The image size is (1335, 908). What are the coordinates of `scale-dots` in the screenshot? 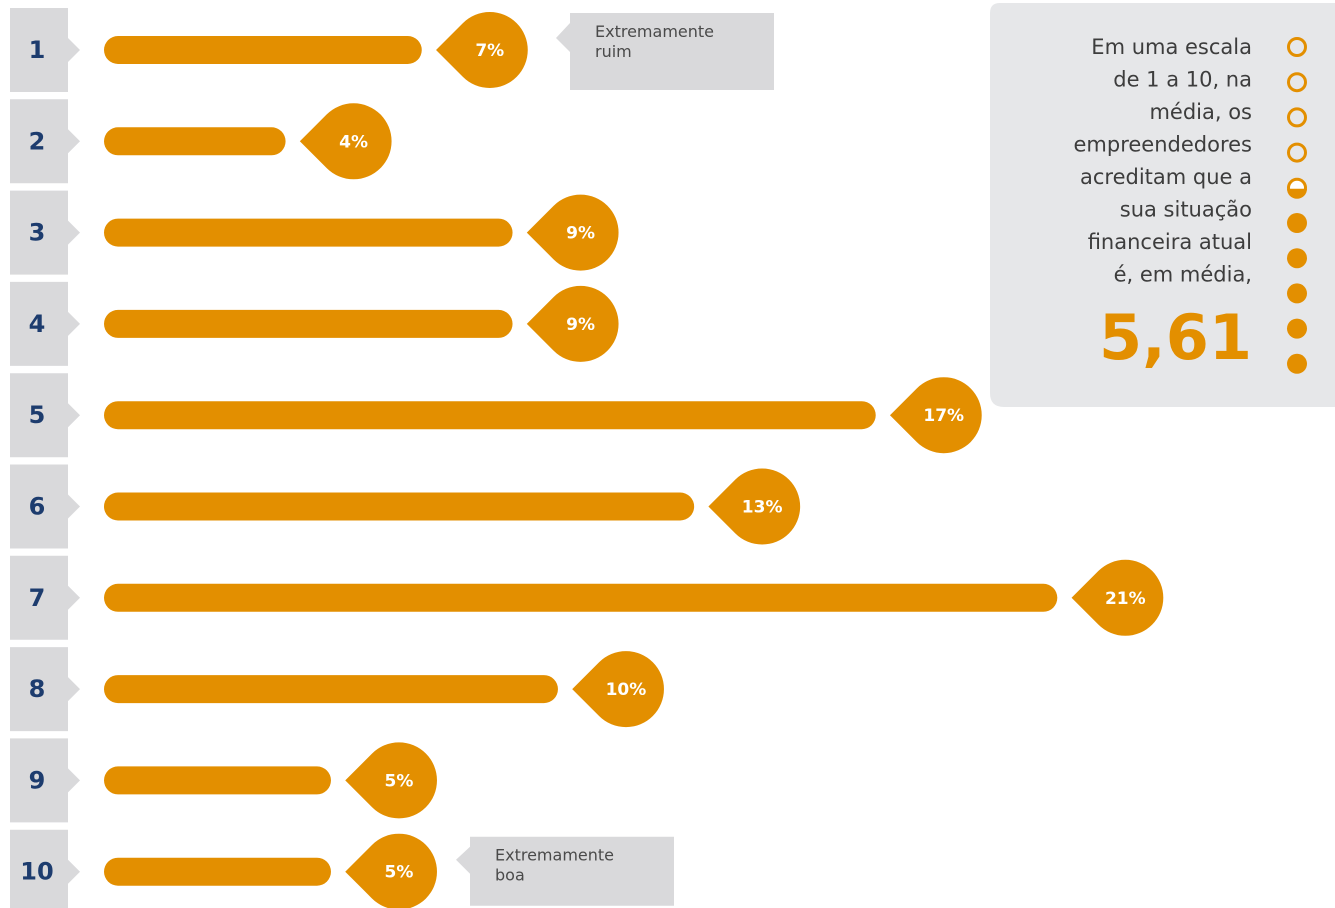 It's located at (1297, 205).